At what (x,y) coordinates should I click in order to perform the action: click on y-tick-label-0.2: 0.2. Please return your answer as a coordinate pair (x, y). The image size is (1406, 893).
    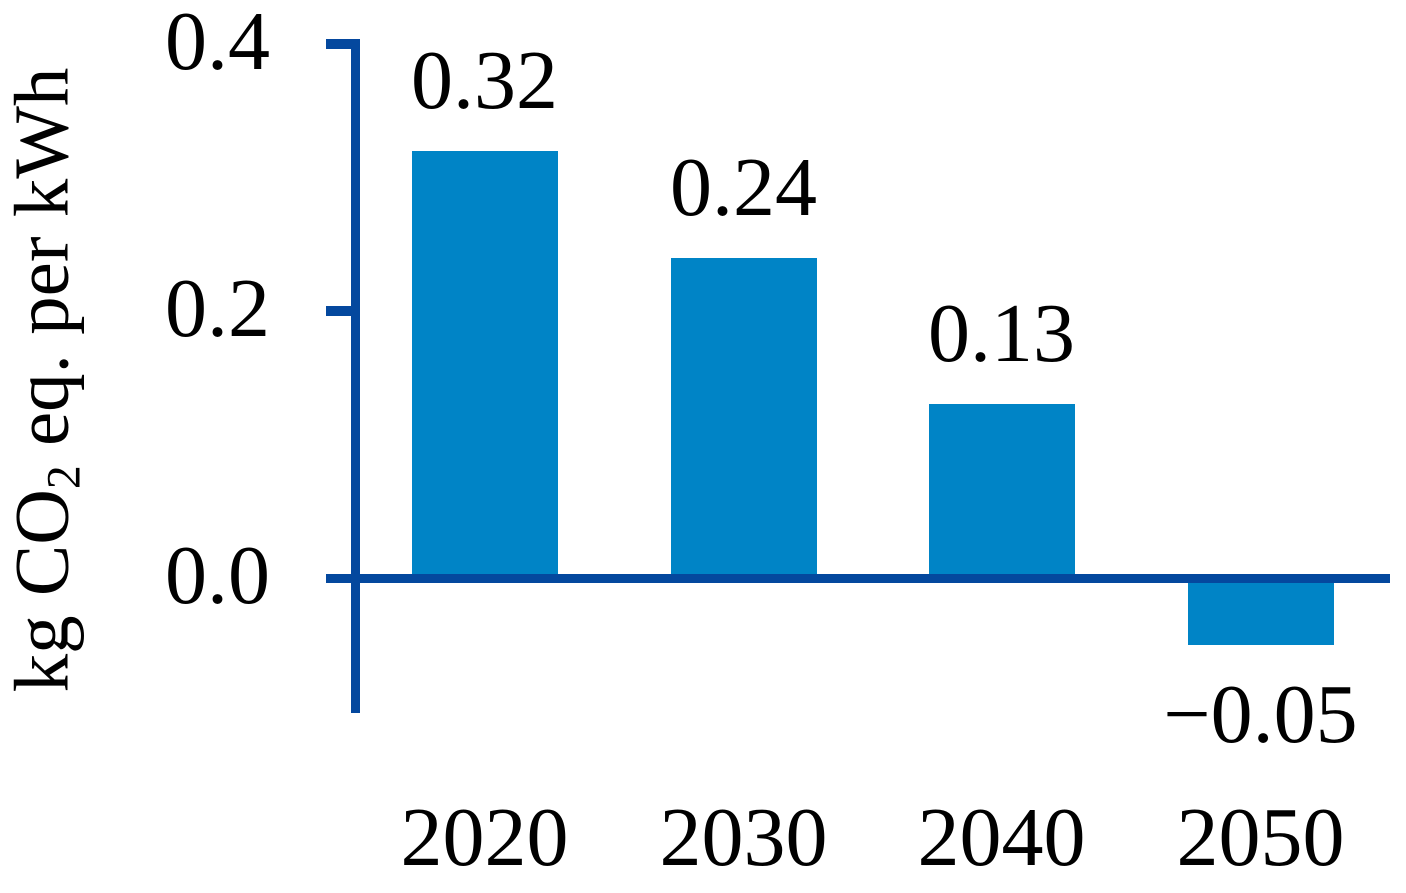
    Looking at the image, I should click on (217, 308).